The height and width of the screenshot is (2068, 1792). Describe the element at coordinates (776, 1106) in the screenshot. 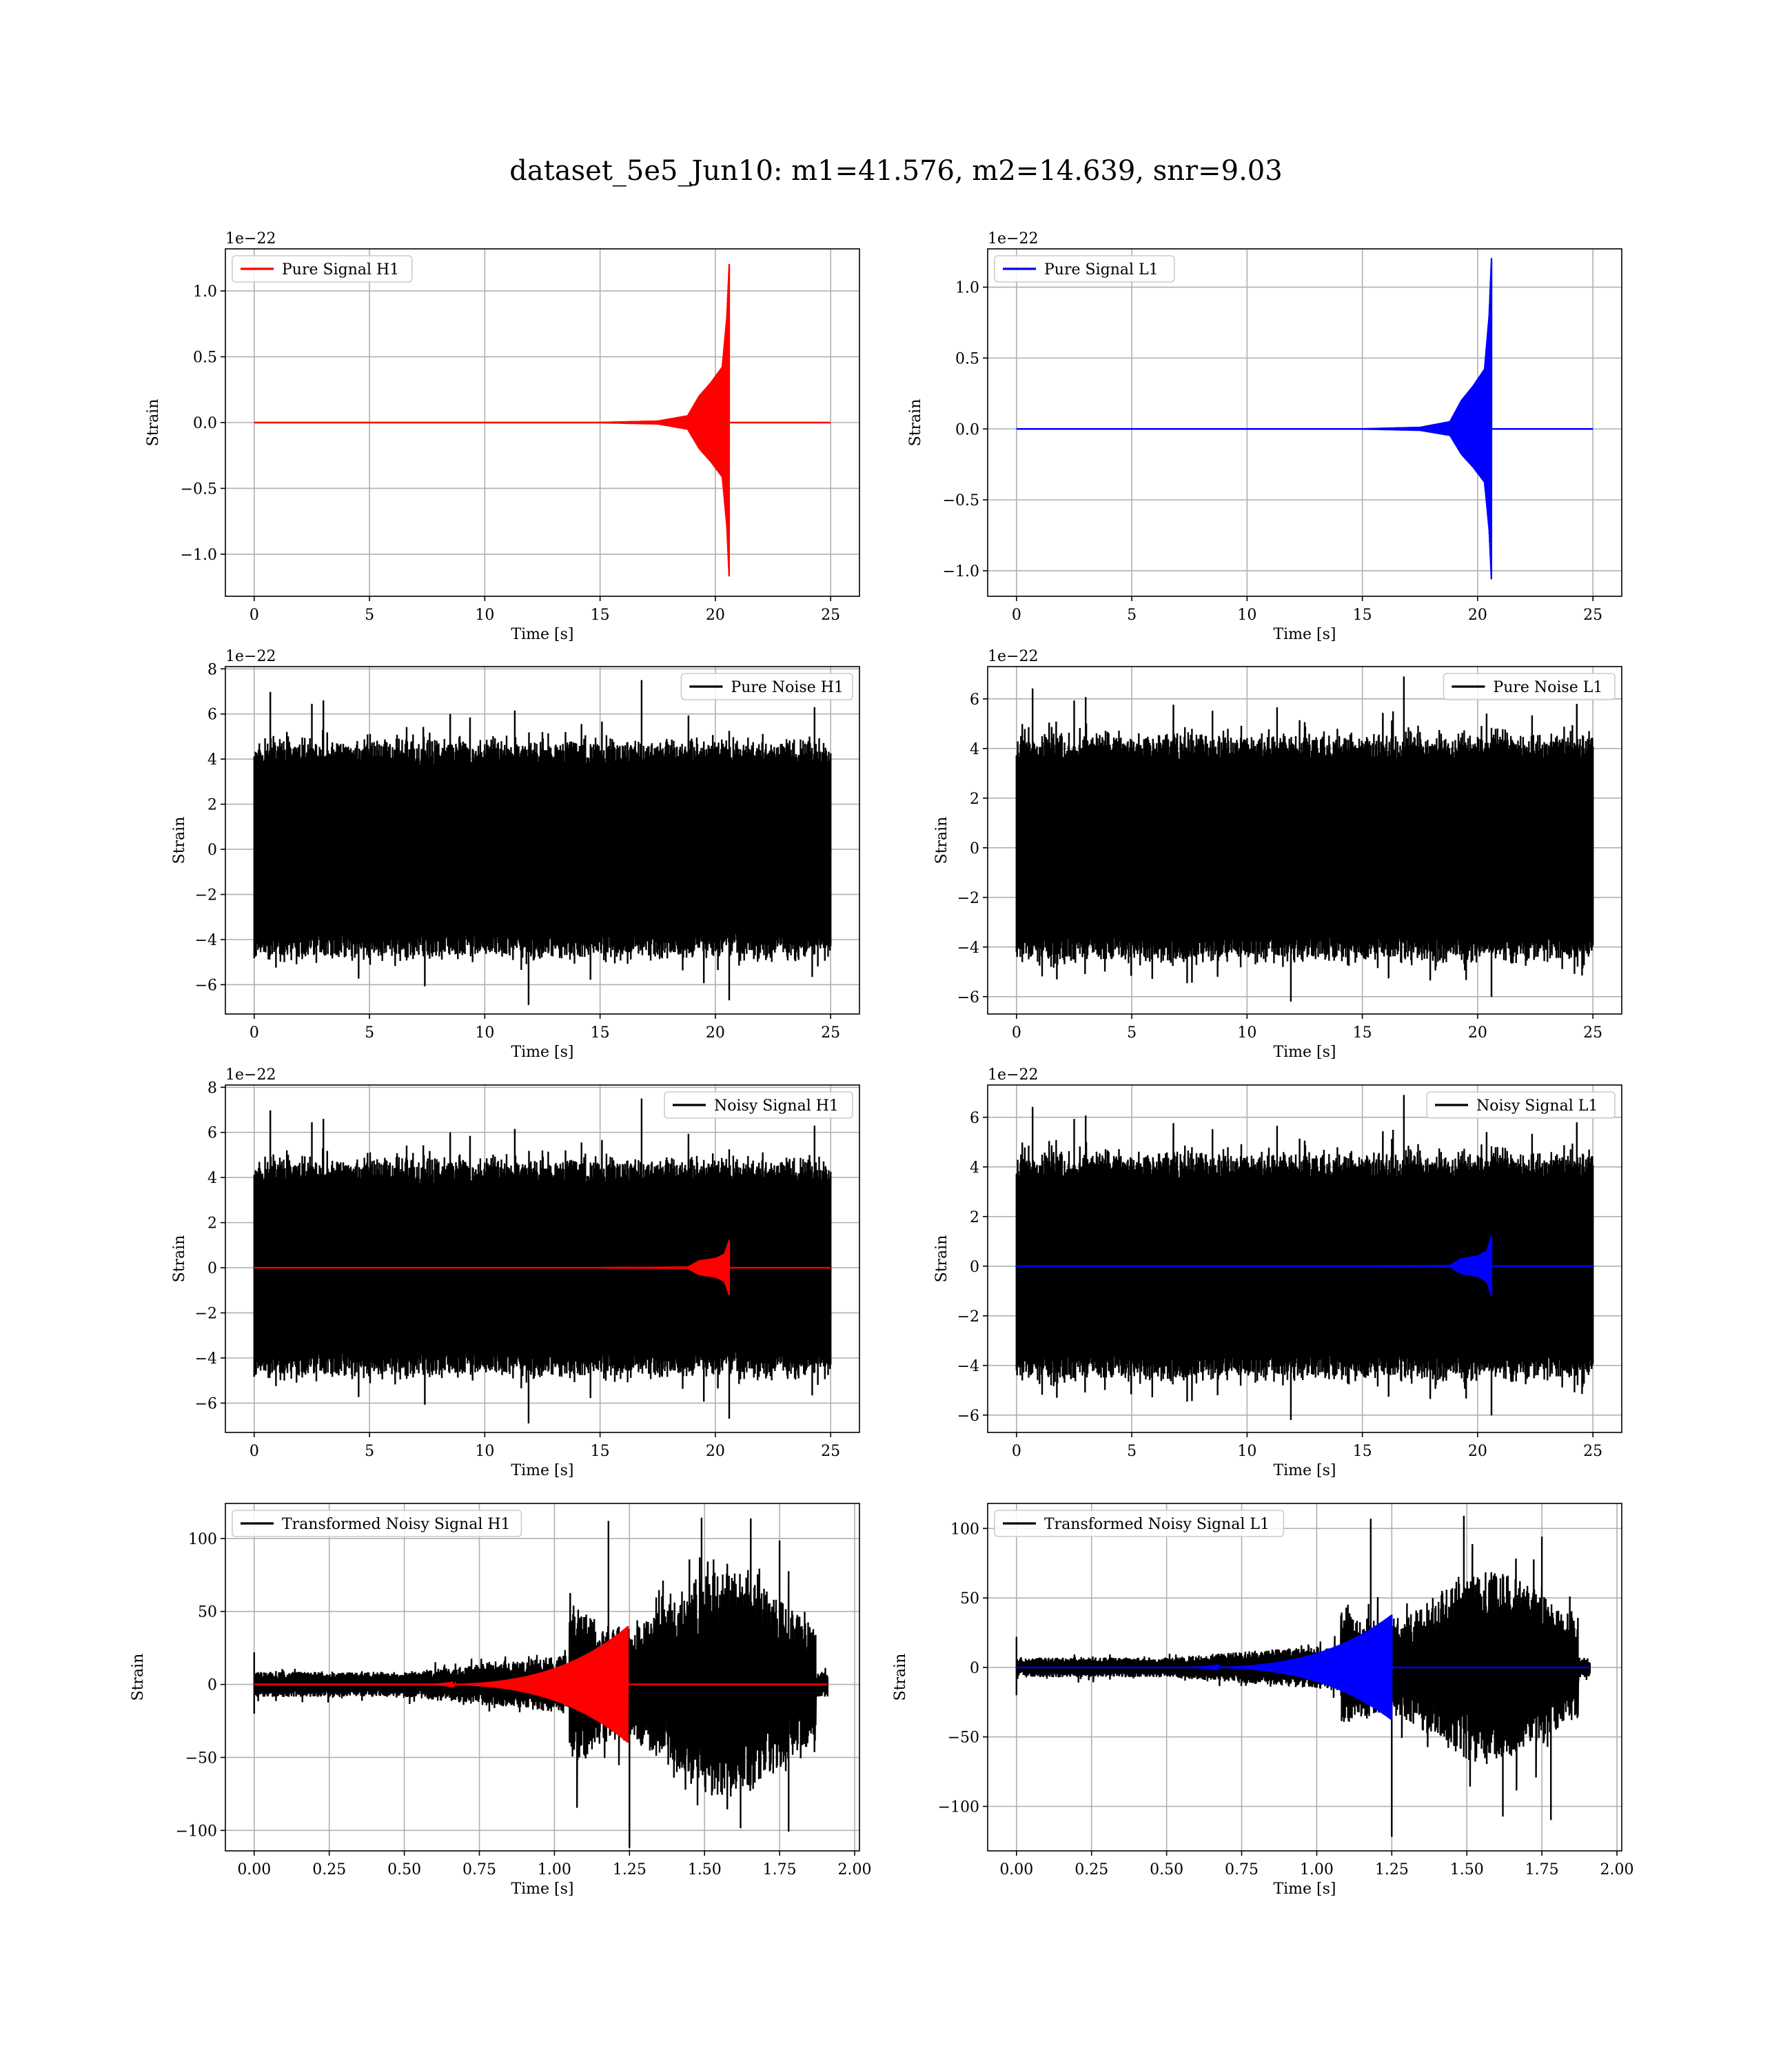

I see `legend-label: Noisy Signal H1` at that location.